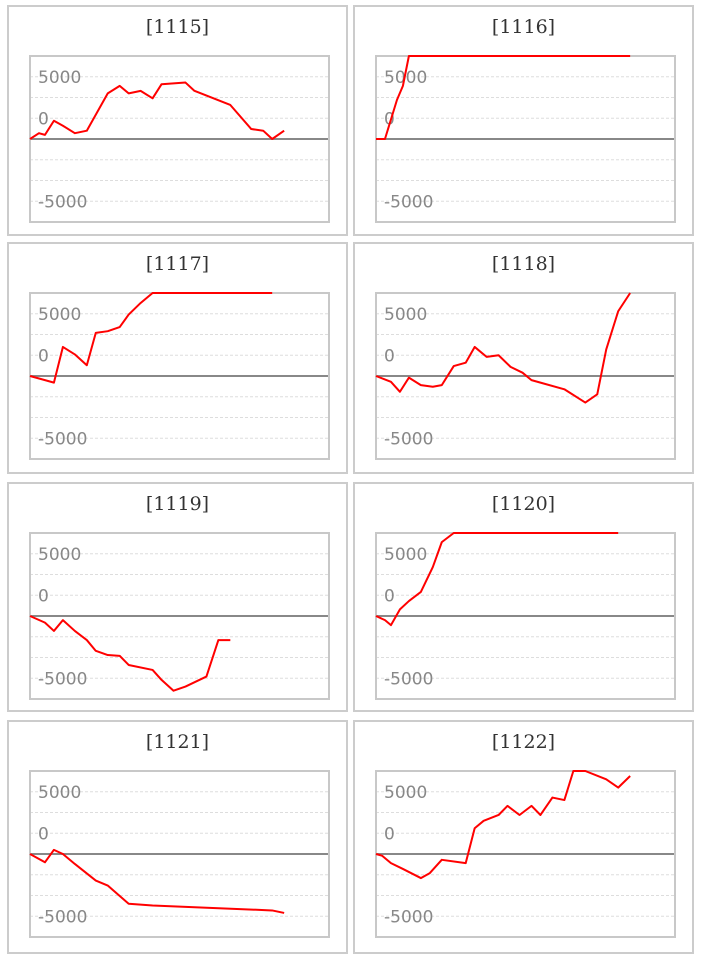 This screenshot has height=954, width=705. I want to click on chart-title: [1116], so click(523, 27).